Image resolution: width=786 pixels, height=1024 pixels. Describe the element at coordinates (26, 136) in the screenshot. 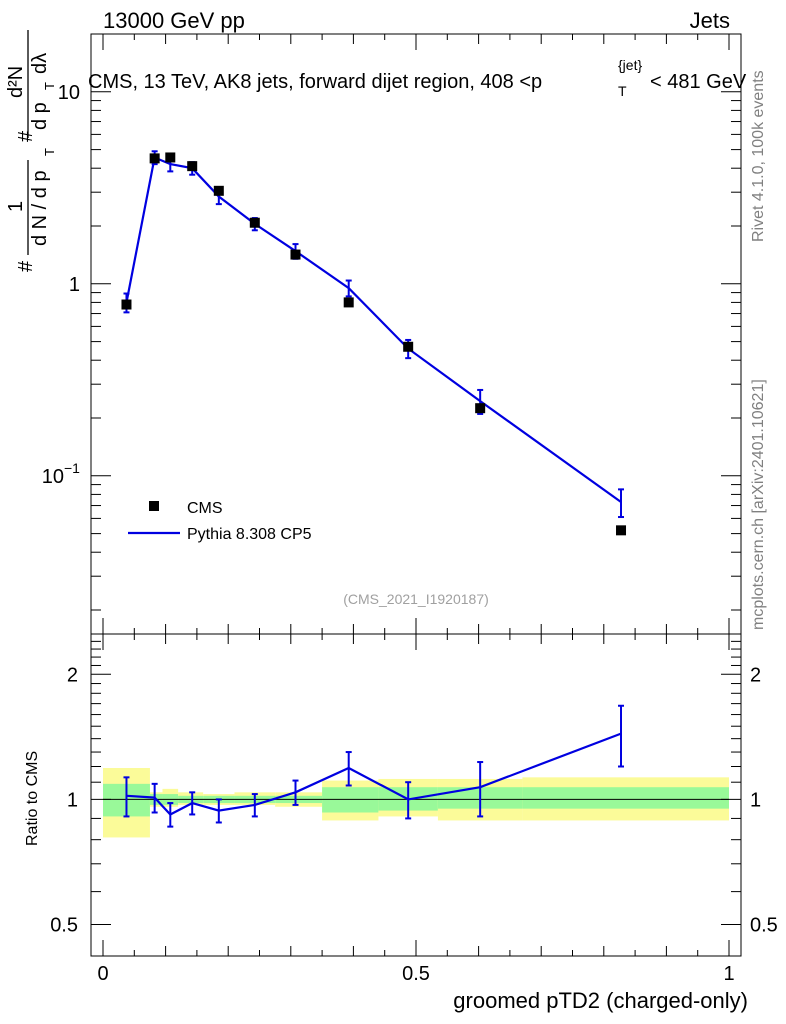

I see `ylabel-hash-2: #` at that location.